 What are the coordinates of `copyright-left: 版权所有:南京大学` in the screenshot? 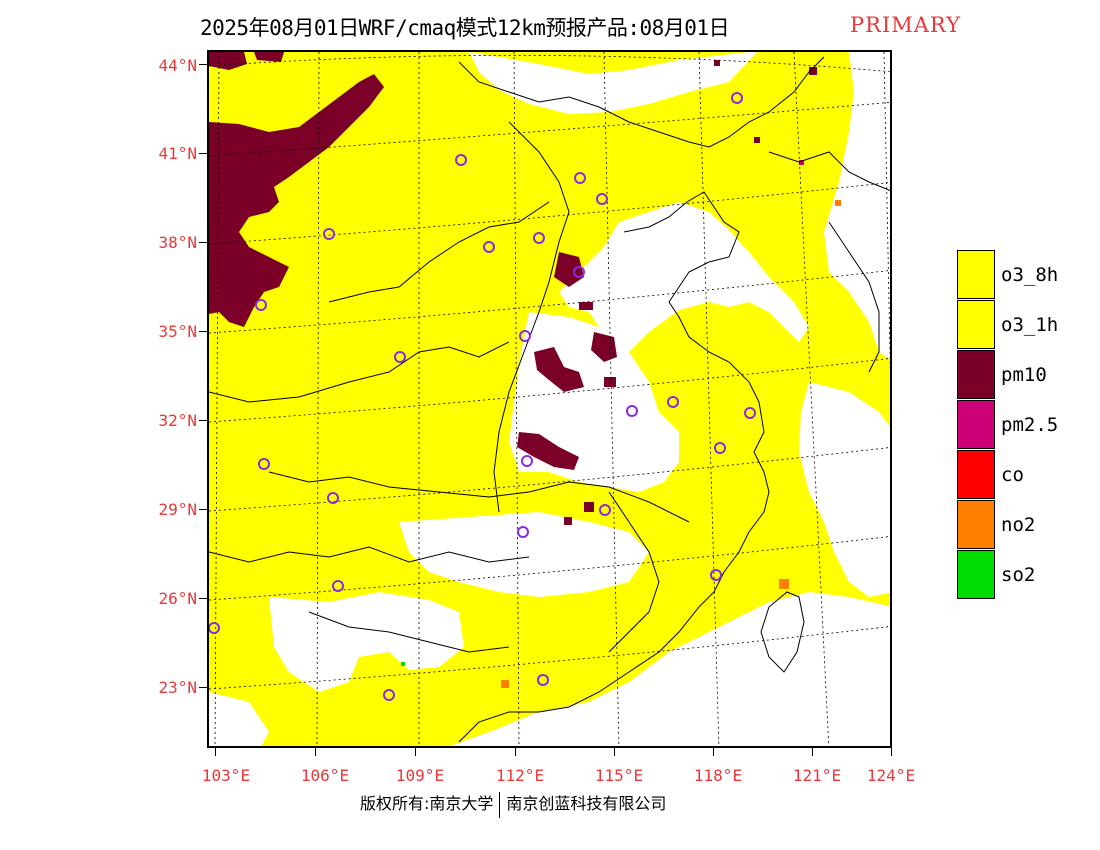 It's located at (427, 803).